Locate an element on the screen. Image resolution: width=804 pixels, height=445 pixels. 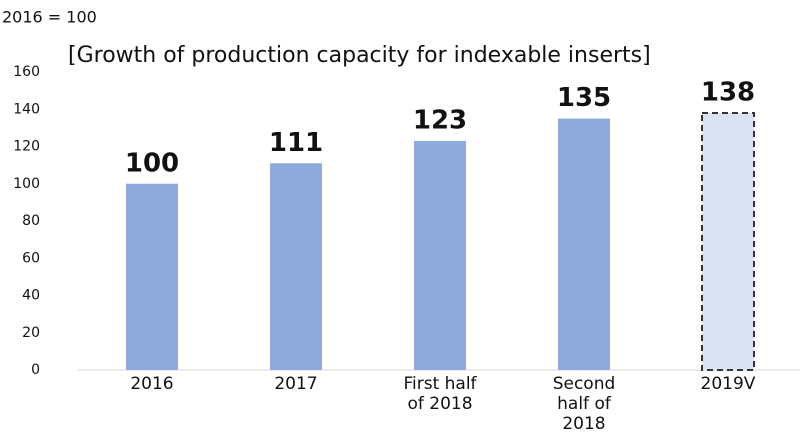
x-tick-label: 2019V is located at coordinates (728, 384).